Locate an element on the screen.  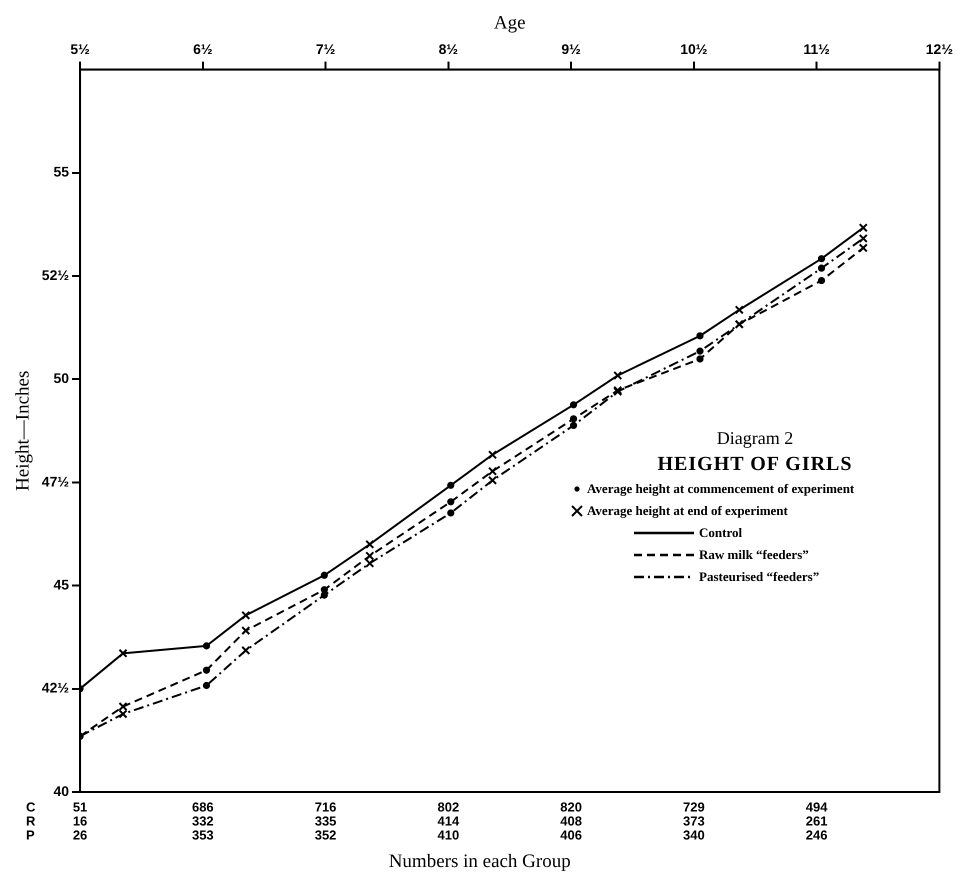
text: 802 414 410 is located at coordinates (448, 821).